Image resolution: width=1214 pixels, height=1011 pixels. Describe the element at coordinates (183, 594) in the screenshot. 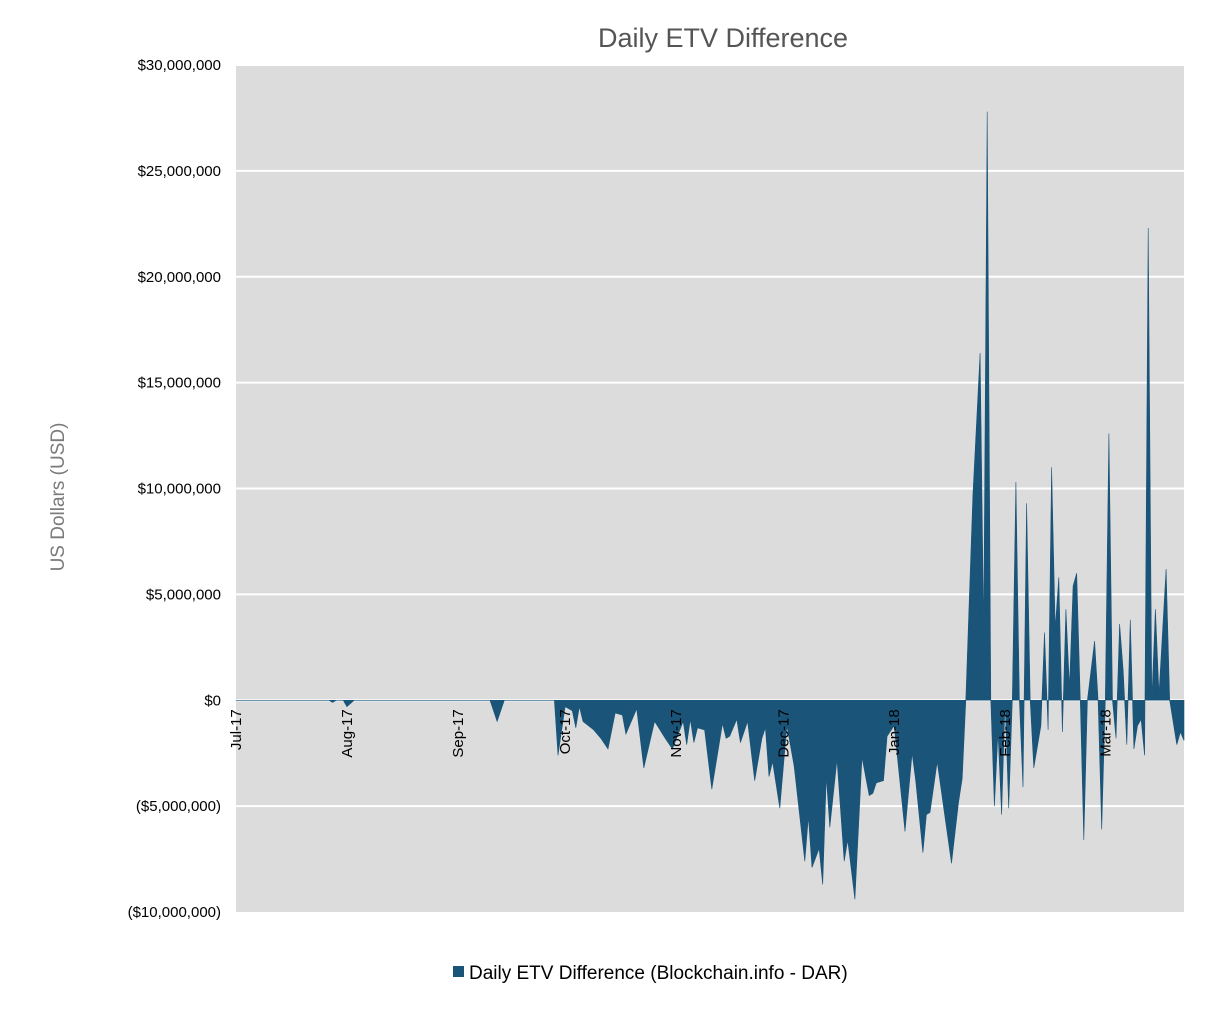

I see `y-tick-label: $5,000,000` at that location.